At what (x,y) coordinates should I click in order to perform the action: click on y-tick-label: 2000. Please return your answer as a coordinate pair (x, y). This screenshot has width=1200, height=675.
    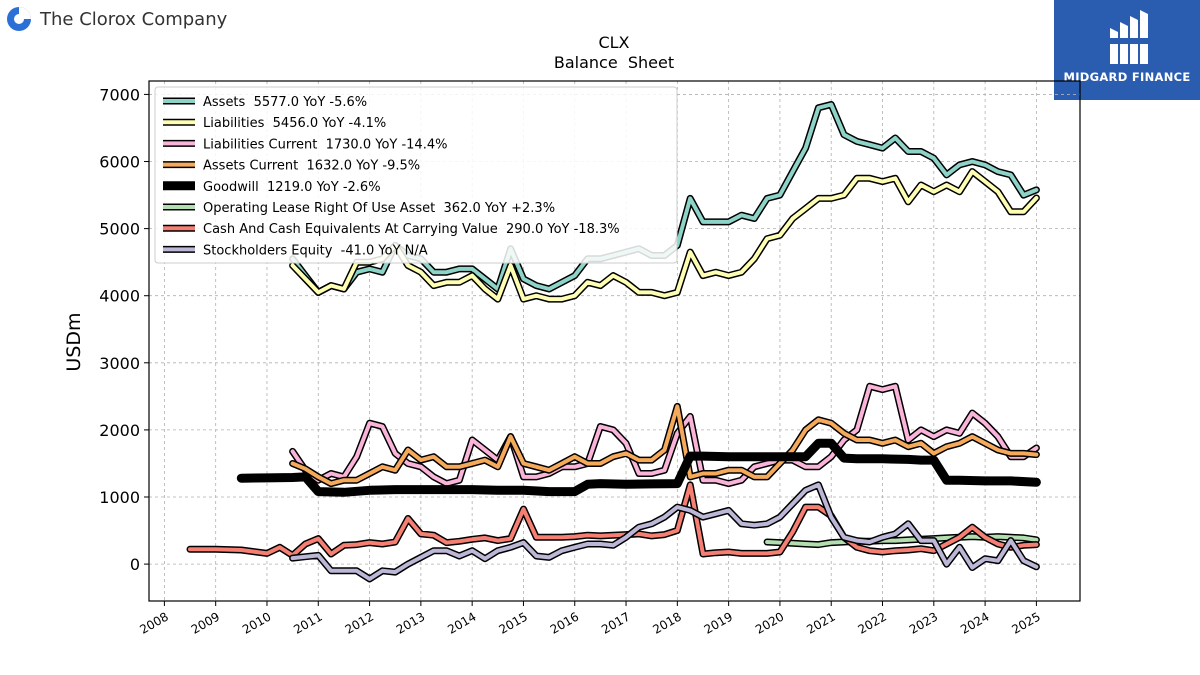
    Looking at the image, I should click on (119, 430).